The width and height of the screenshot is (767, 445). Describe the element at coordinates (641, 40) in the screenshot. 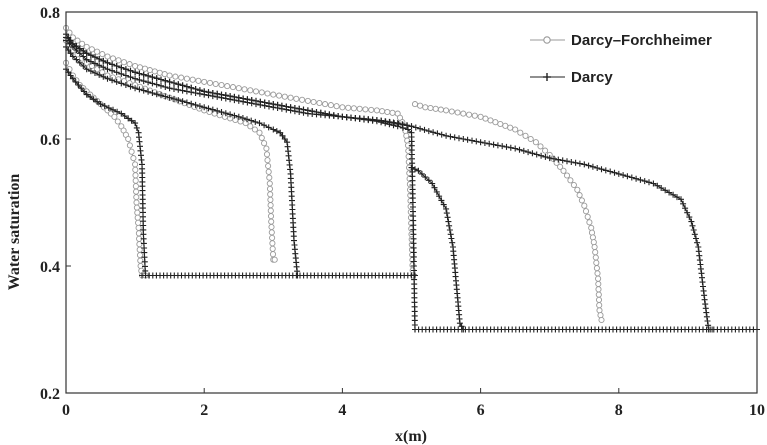

I see `legend-label-darcy-forchheimer: Darcy–Forchheimer` at that location.